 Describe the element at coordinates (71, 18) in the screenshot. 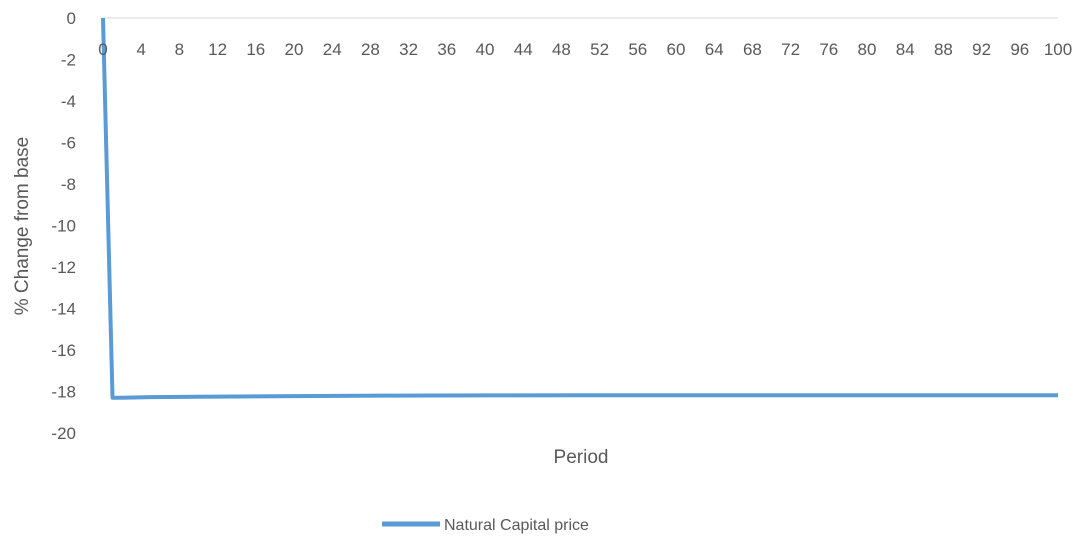

I see `y-tick-label: 0` at that location.